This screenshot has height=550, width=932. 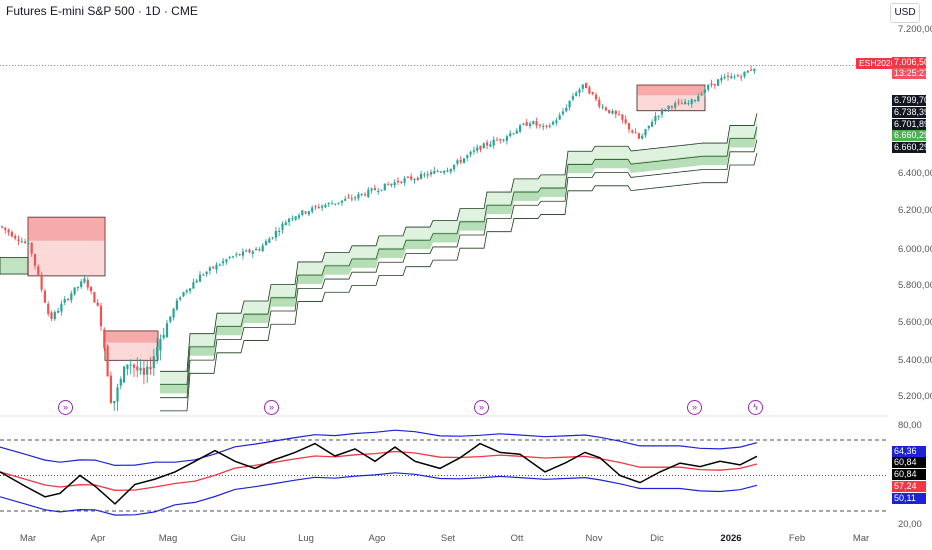 I want to click on time-label: Dic, so click(x=657, y=538).